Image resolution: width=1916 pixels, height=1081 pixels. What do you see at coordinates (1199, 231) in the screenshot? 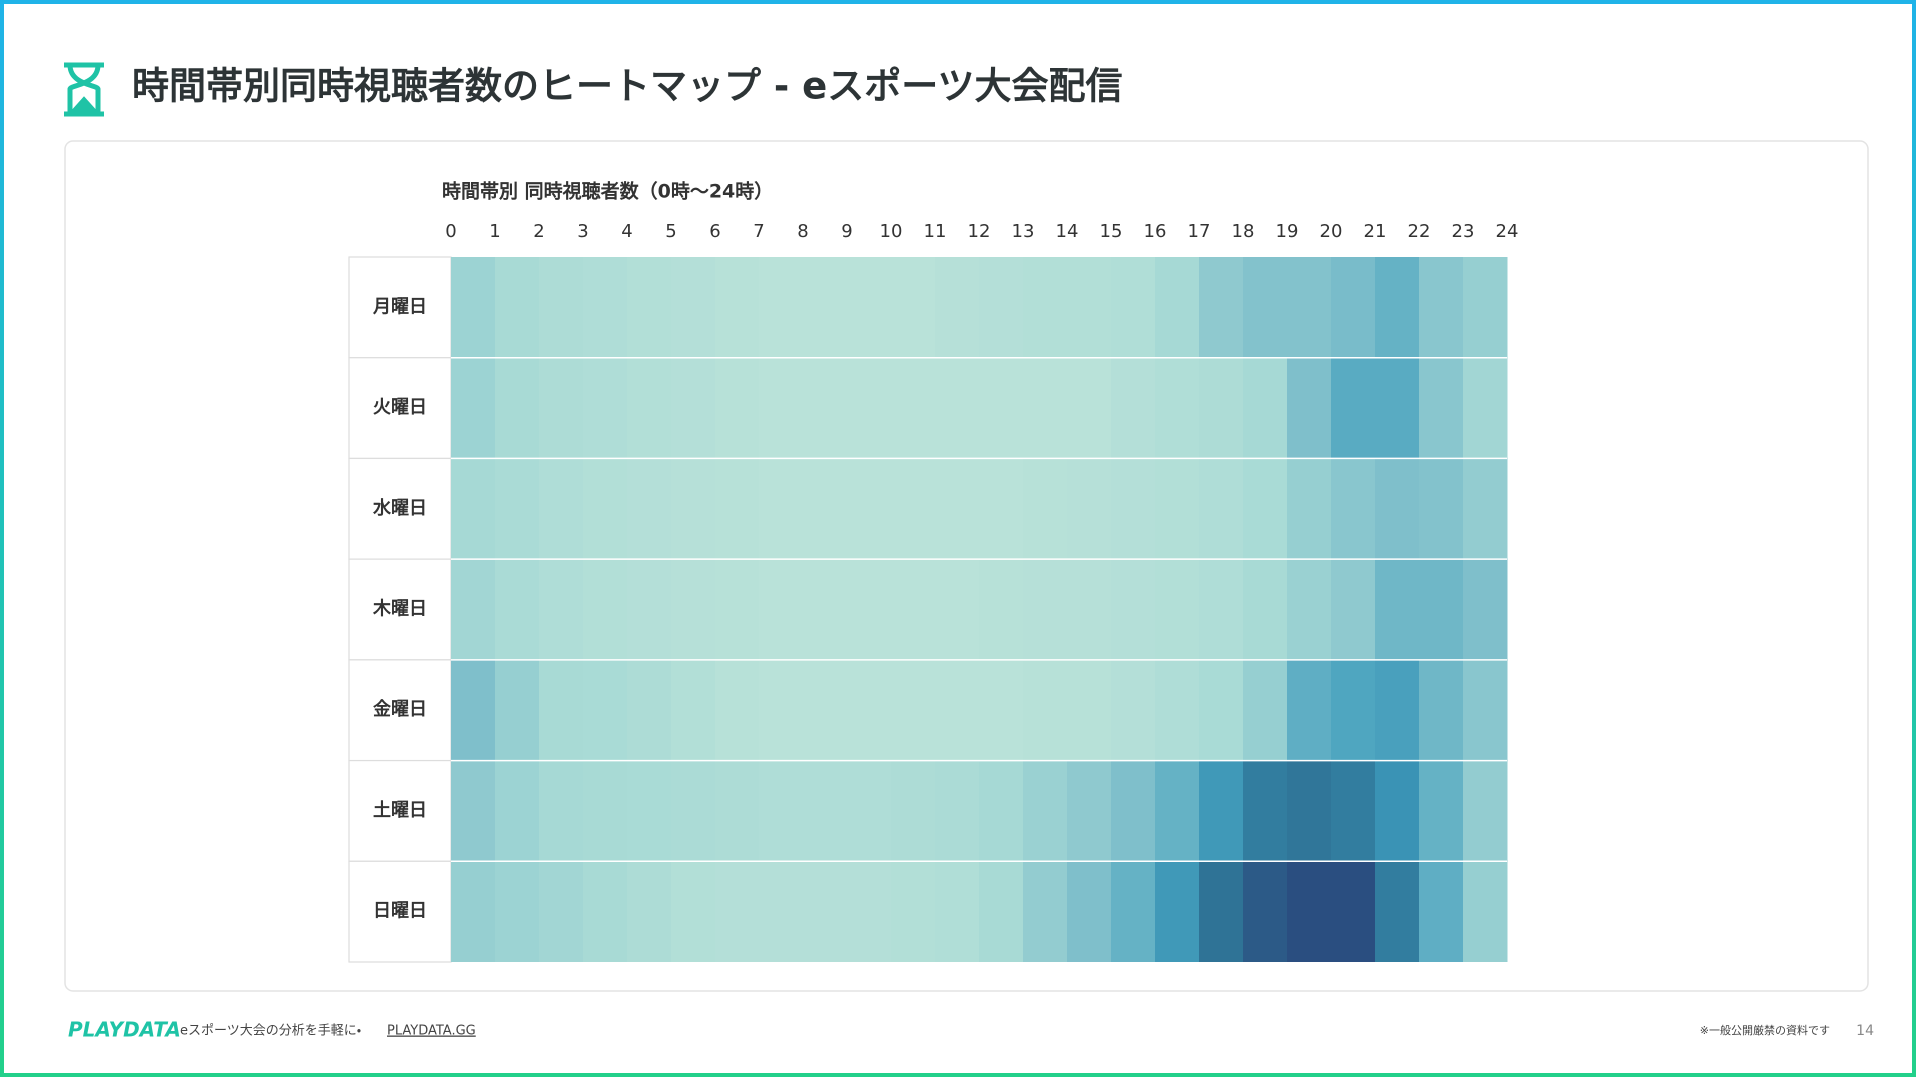
I see `x-tick-label: 17` at bounding box center [1199, 231].